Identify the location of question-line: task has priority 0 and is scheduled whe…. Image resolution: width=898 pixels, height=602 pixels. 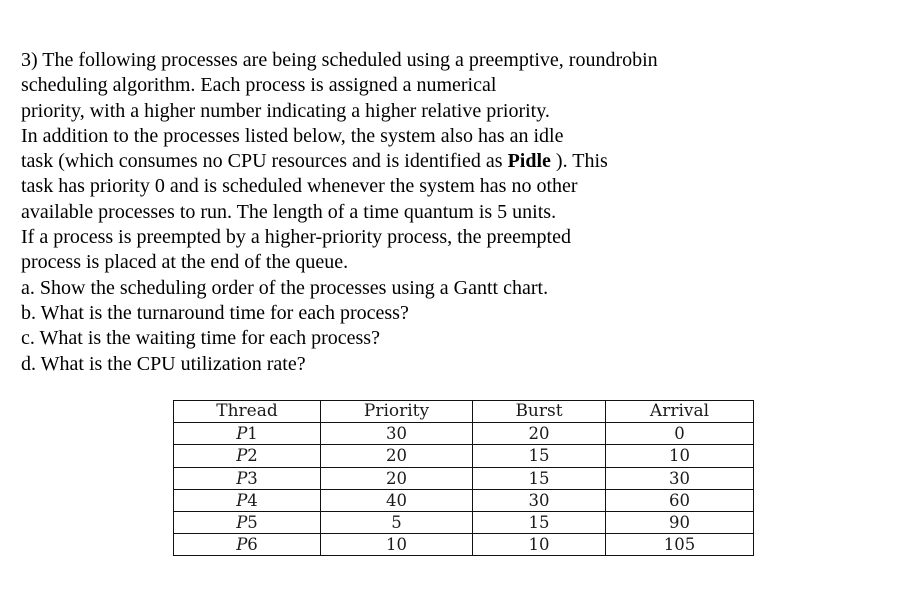
(299, 186).